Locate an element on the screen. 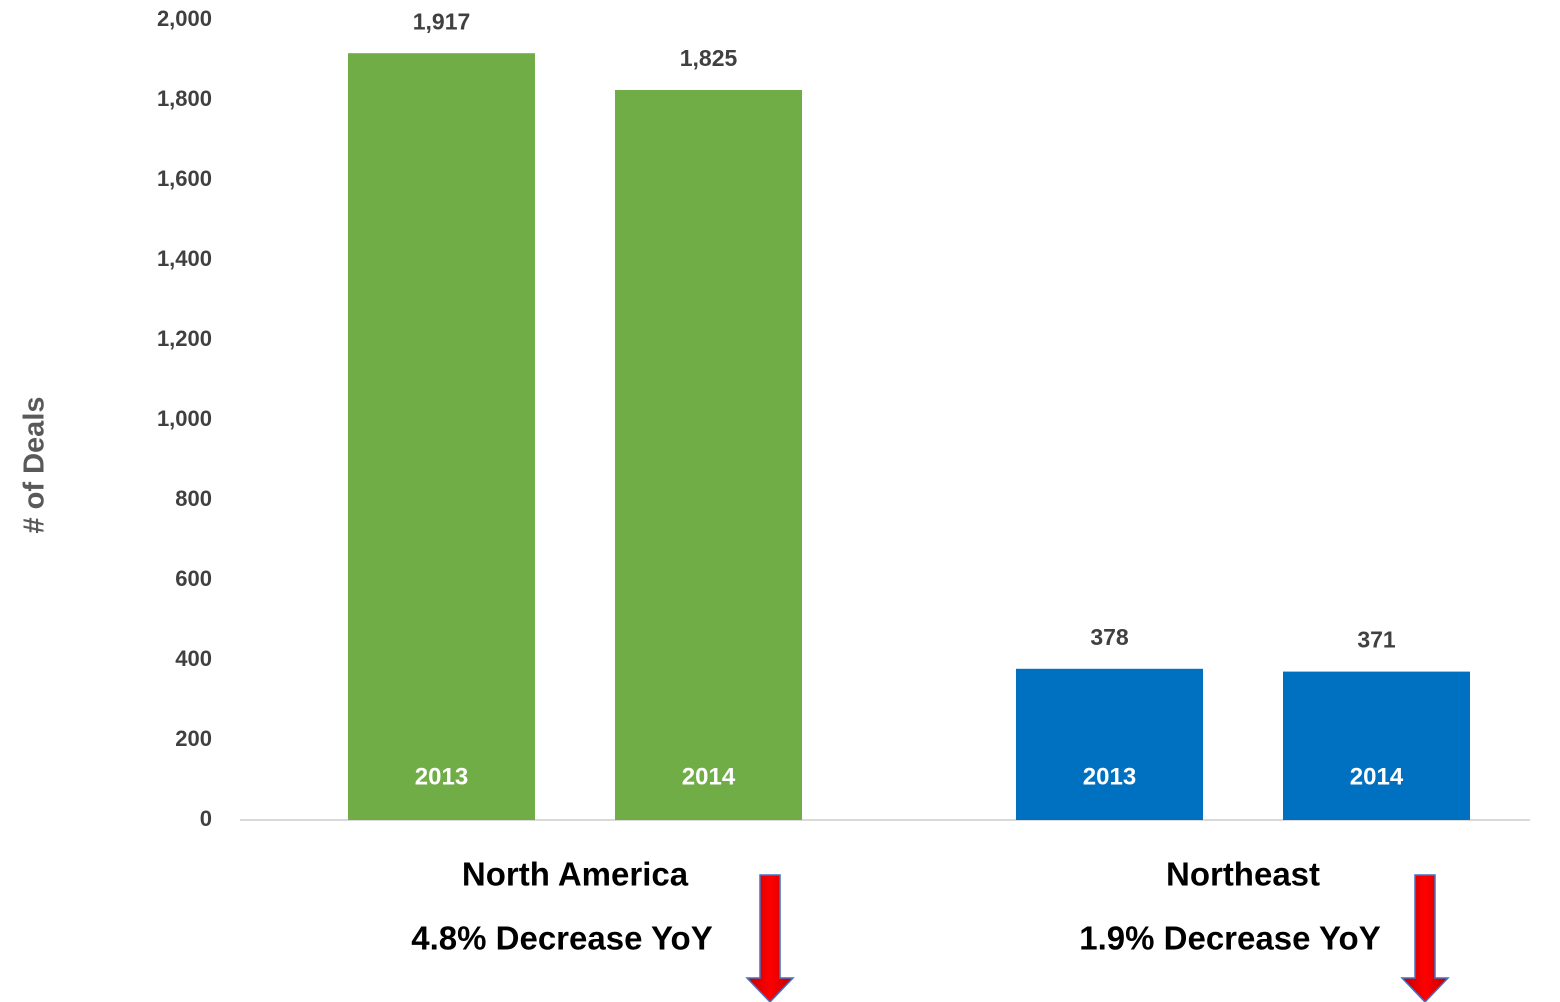 The height and width of the screenshot is (1002, 1560). data-label: 378 is located at coordinates (1109, 637).